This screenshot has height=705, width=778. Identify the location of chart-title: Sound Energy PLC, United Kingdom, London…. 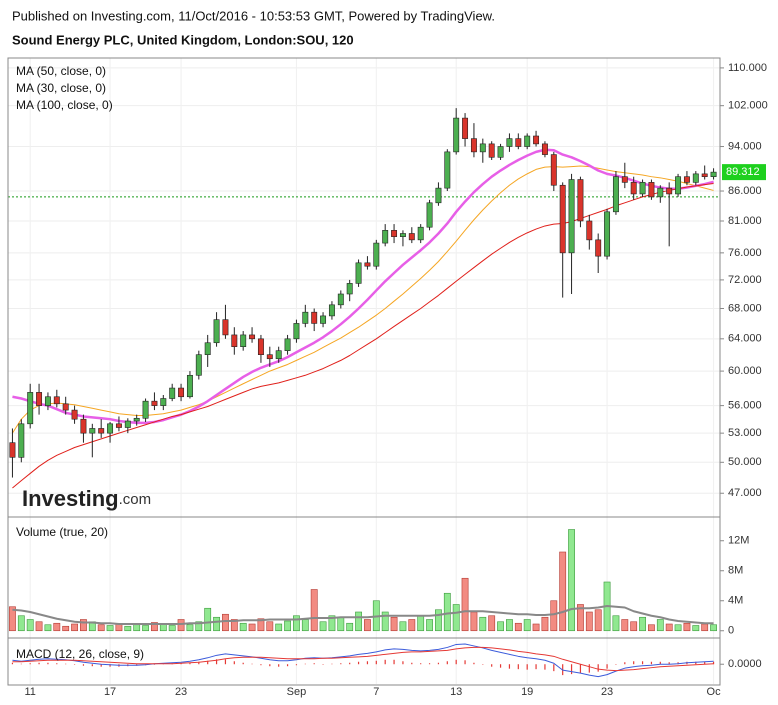
(183, 39).